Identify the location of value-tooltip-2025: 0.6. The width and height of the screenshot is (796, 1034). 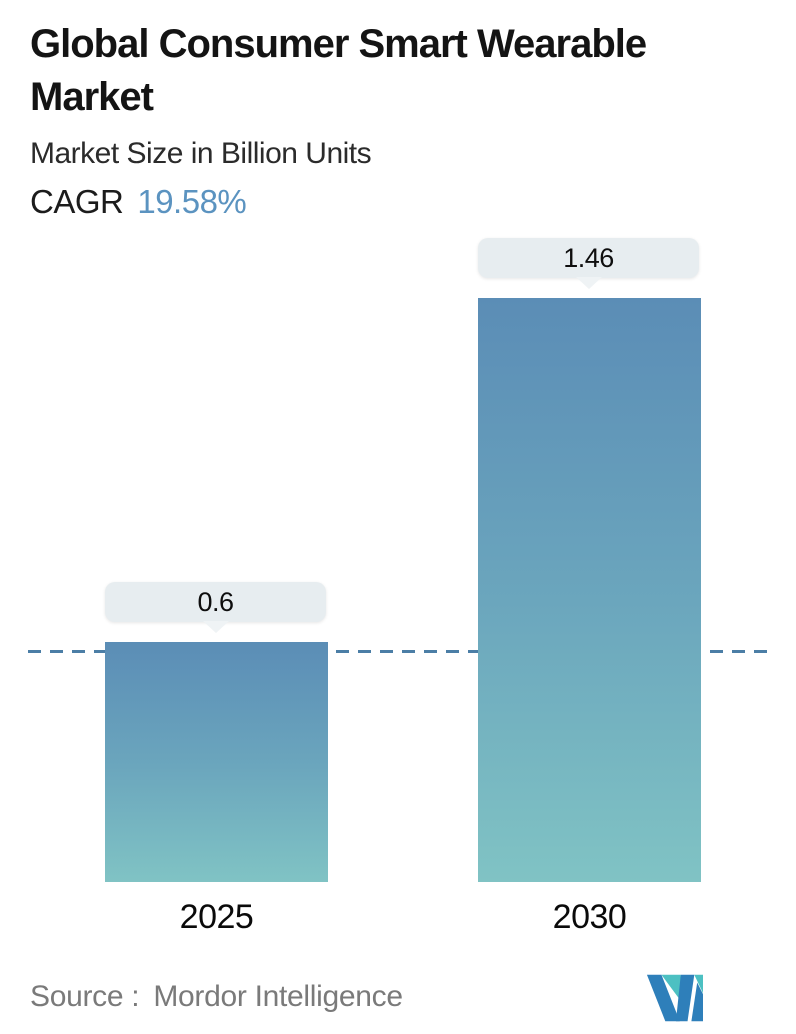
(215, 607).